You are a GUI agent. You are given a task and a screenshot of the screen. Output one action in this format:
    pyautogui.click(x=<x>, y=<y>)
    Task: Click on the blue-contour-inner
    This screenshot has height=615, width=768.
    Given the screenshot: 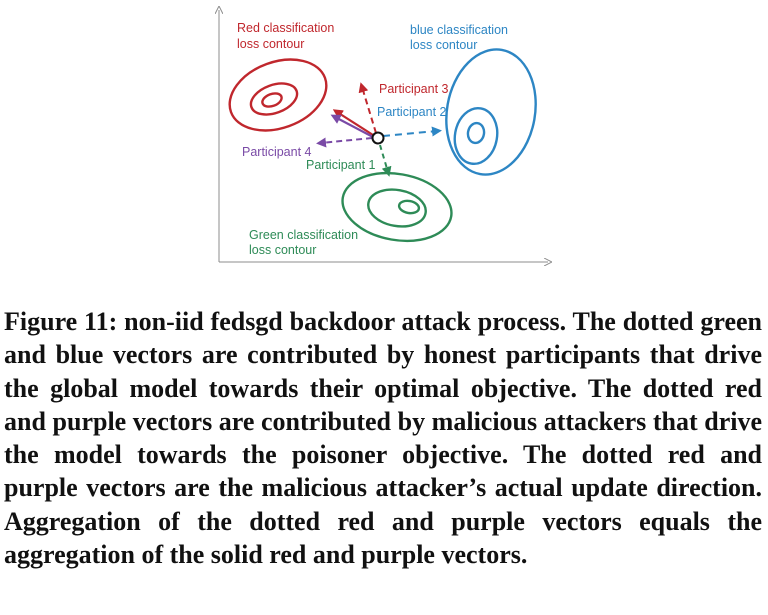 What is the action you would take?
    pyautogui.click(x=476, y=133)
    